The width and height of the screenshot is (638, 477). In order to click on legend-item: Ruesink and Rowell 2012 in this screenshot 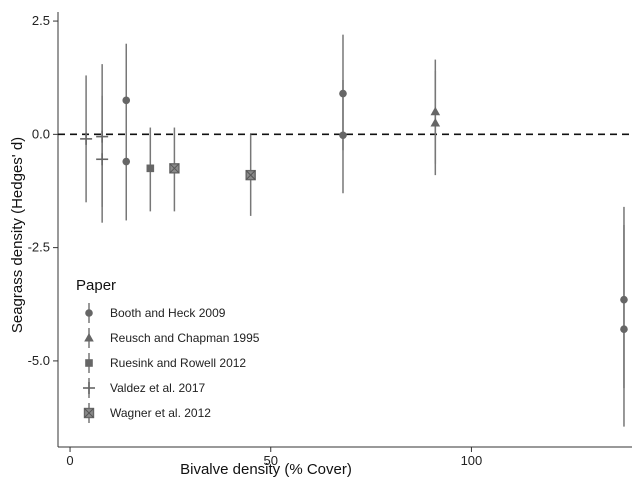, I will do `click(165, 363)`.